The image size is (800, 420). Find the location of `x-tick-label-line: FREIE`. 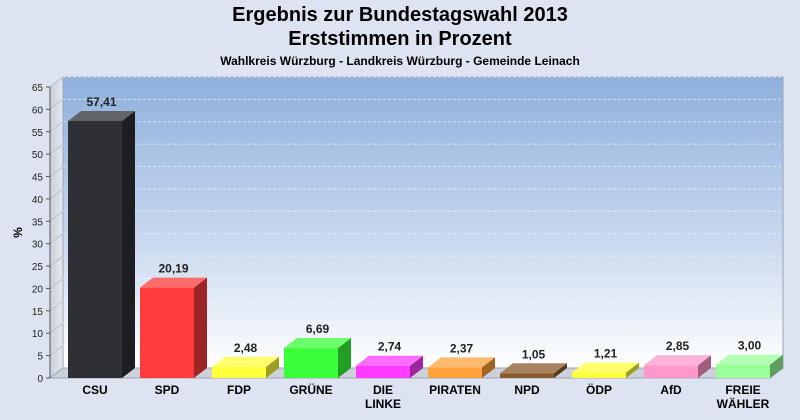

x-tick-label-line: FREIE is located at coordinates (742, 390).